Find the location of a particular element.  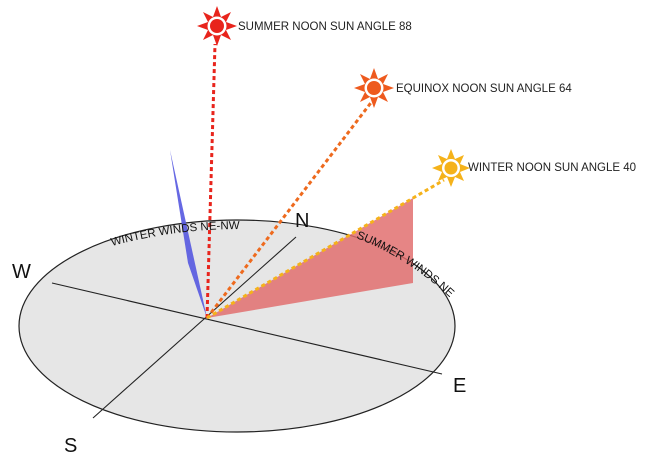

axis-north-south is located at coordinates (194, 327).